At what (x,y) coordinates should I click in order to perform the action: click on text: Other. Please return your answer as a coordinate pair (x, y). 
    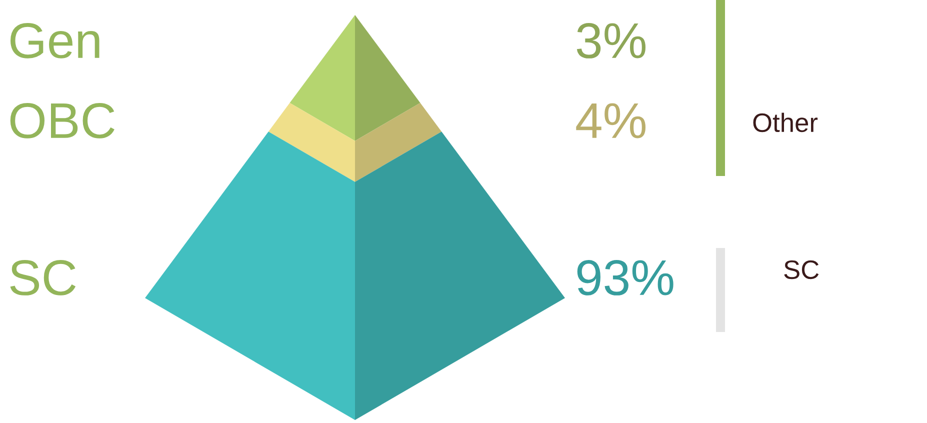
    Looking at the image, I should click on (785, 122).